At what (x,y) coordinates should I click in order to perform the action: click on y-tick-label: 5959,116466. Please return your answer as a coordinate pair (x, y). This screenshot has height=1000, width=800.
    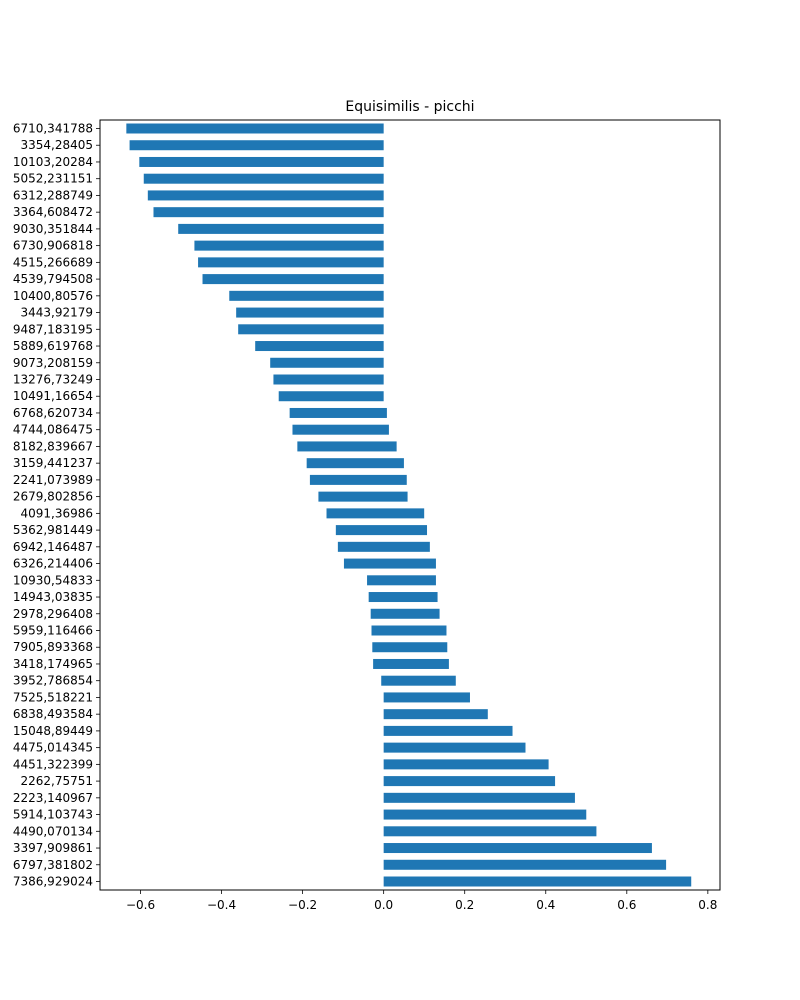
    Looking at the image, I should click on (53, 631).